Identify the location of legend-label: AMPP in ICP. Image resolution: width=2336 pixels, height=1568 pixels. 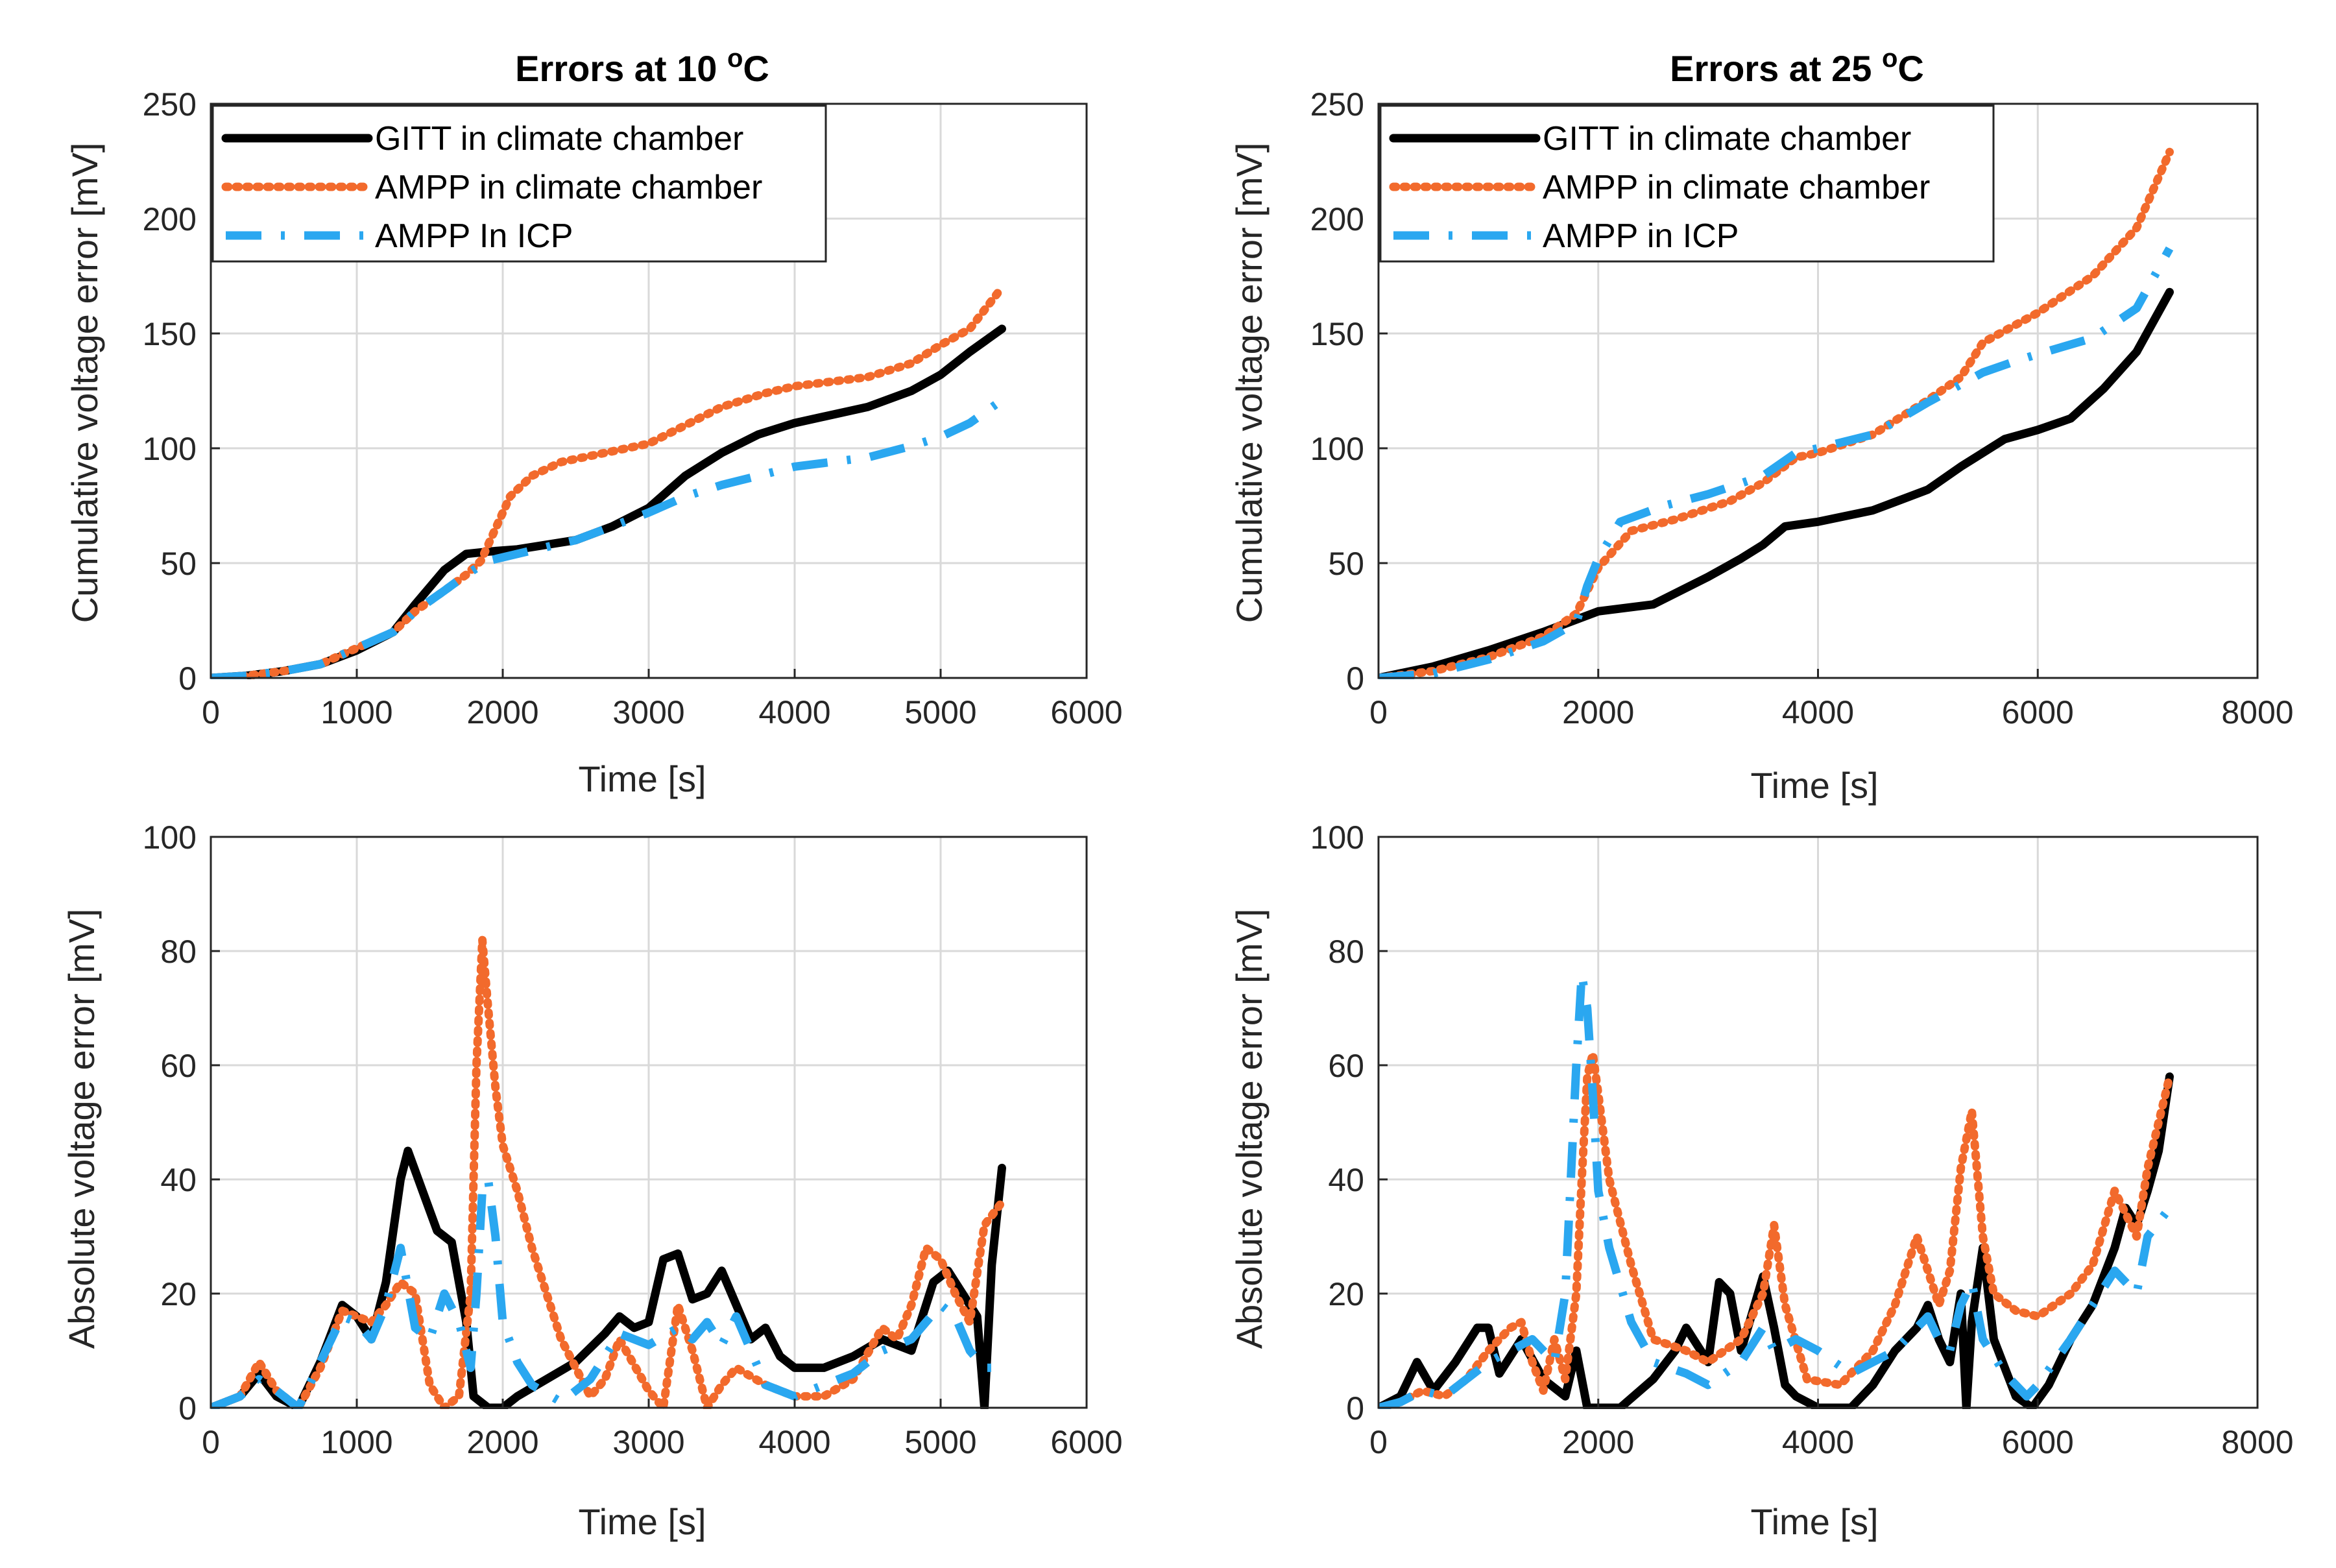
(1641, 236).